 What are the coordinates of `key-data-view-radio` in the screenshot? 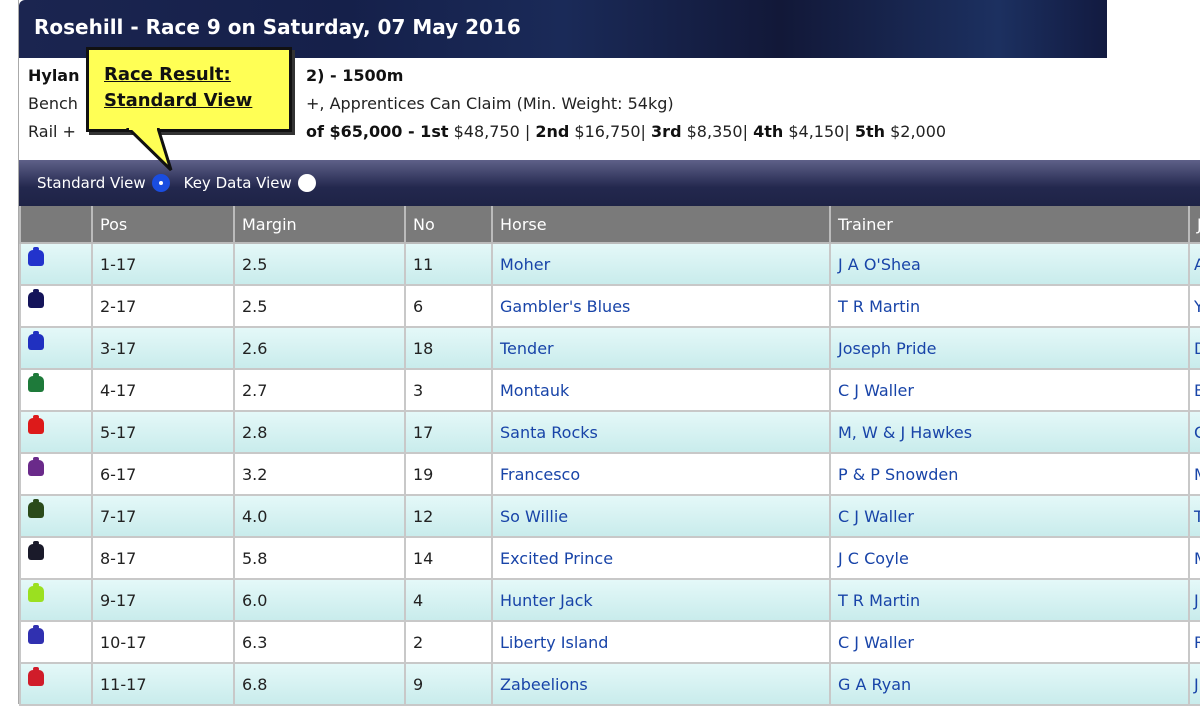 It's located at (306, 183).